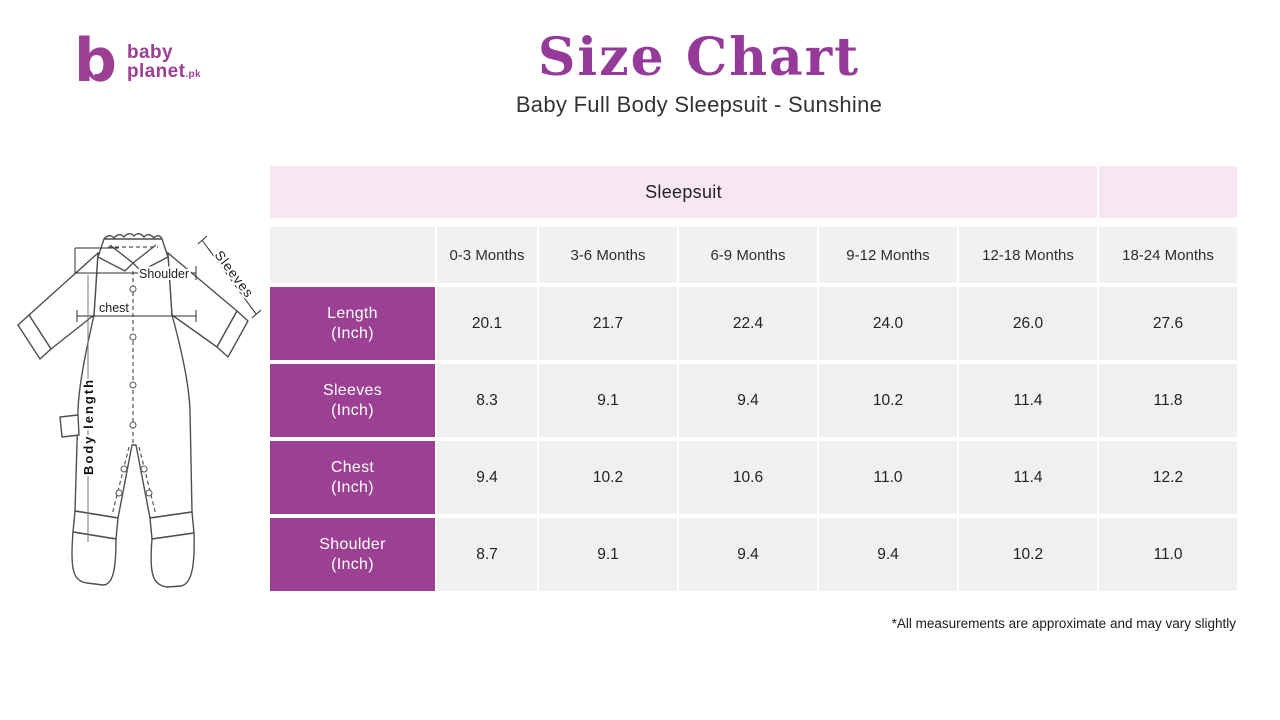  What do you see at coordinates (748, 323) in the screenshot?
I see `value-length-6-9: 22.4` at bounding box center [748, 323].